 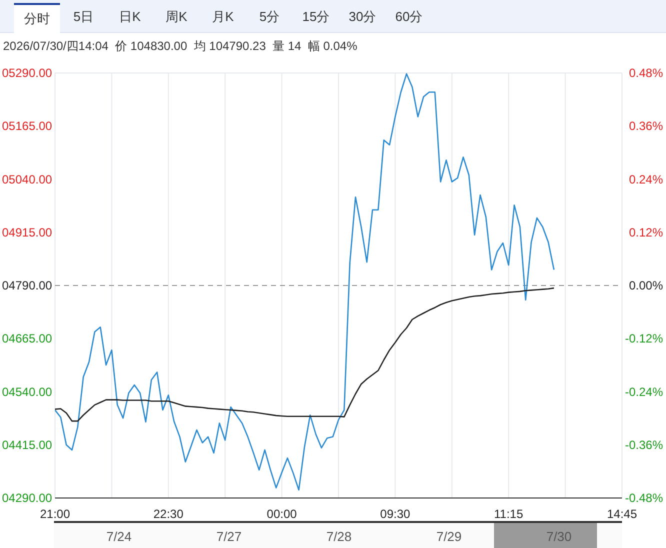 I want to click on y2-tick-label: -0.12%, so click(x=644, y=339).